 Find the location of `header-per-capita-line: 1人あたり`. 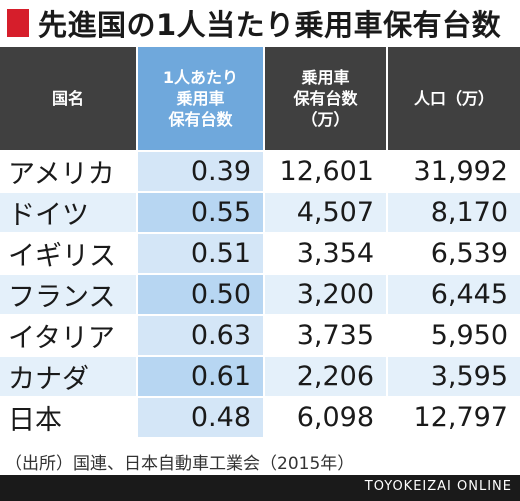

header-per-capita-line: 1人あたり is located at coordinates (200, 77).